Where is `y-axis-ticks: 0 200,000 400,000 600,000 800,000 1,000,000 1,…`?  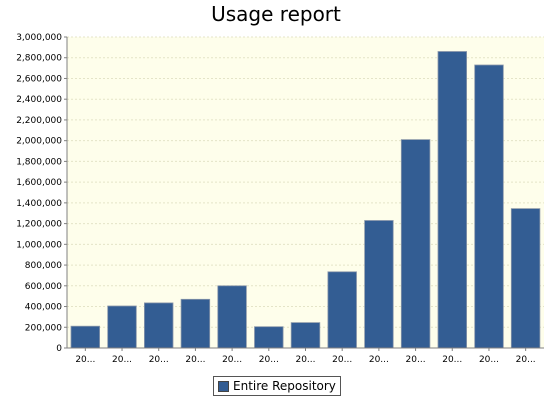 y-axis-ticks: 0 200,000 400,000 600,000 800,000 1,000,000 1,… is located at coordinates (41, 193).